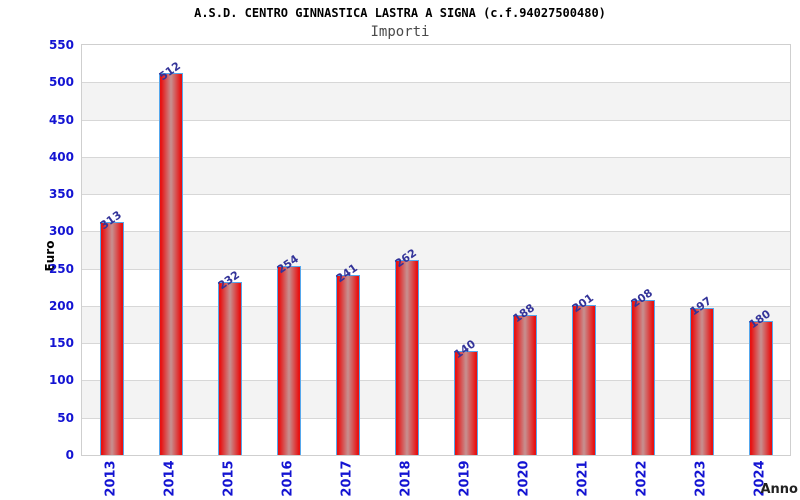  I want to click on y-tick-label: 50, so click(65, 417).